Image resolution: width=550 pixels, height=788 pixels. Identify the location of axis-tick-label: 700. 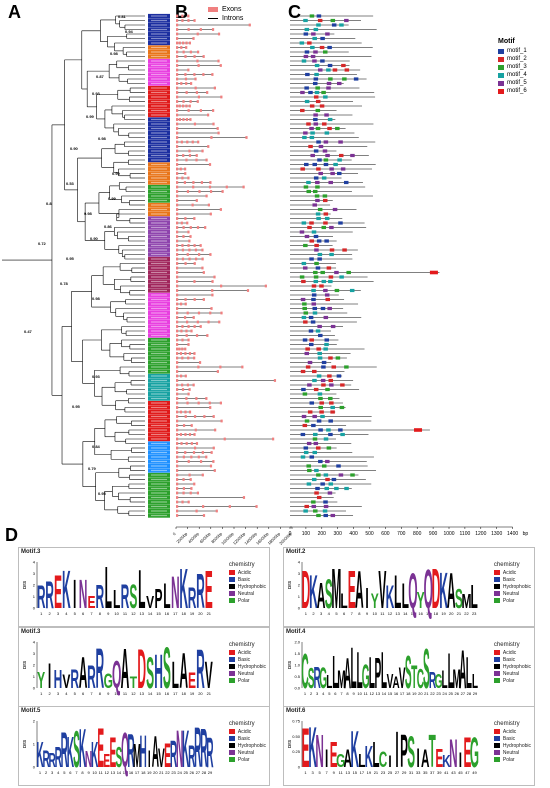
(401, 534).